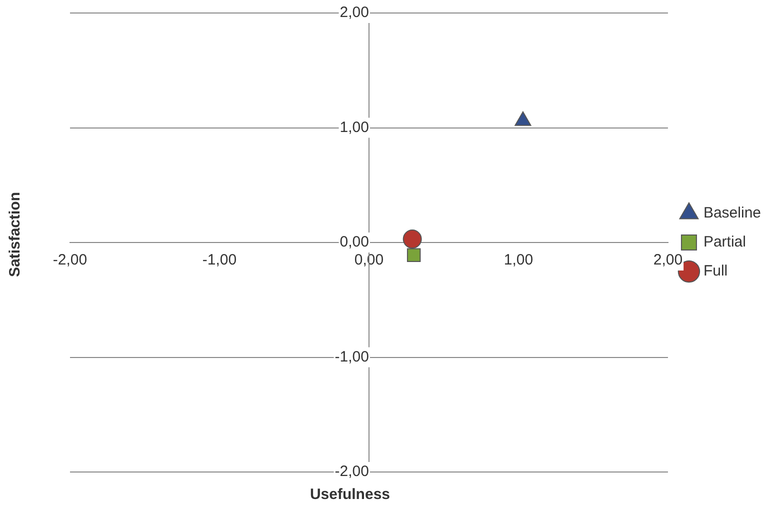  What do you see at coordinates (351, 471) in the screenshot?
I see `y-tick-label: -2,00` at bounding box center [351, 471].